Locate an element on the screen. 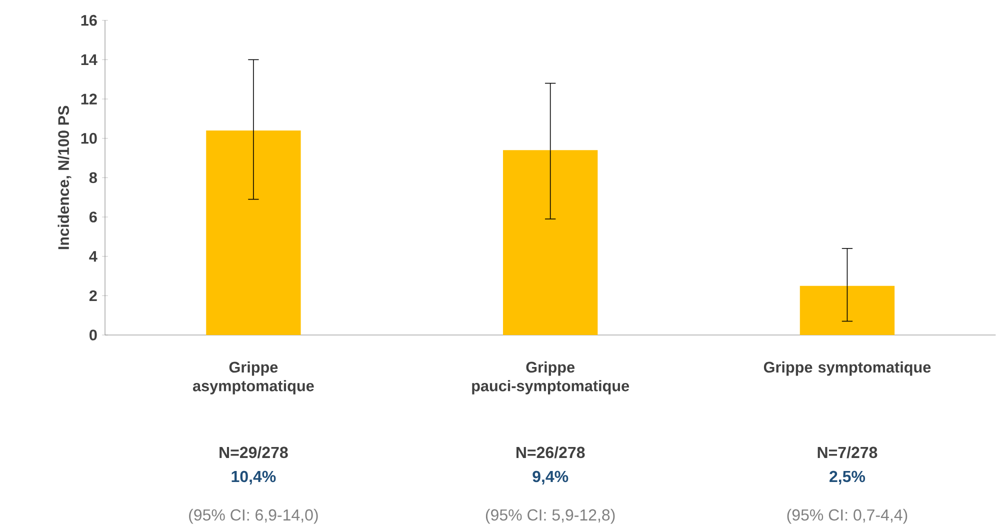 The width and height of the screenshot is (998, 529). y-tick-label: 14 is located at coordinates (89, 59).